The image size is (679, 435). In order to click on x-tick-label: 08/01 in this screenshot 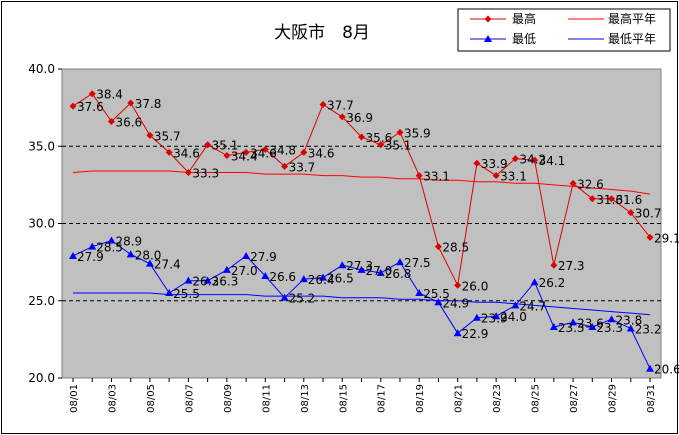, I will do `click(74, 398)`.